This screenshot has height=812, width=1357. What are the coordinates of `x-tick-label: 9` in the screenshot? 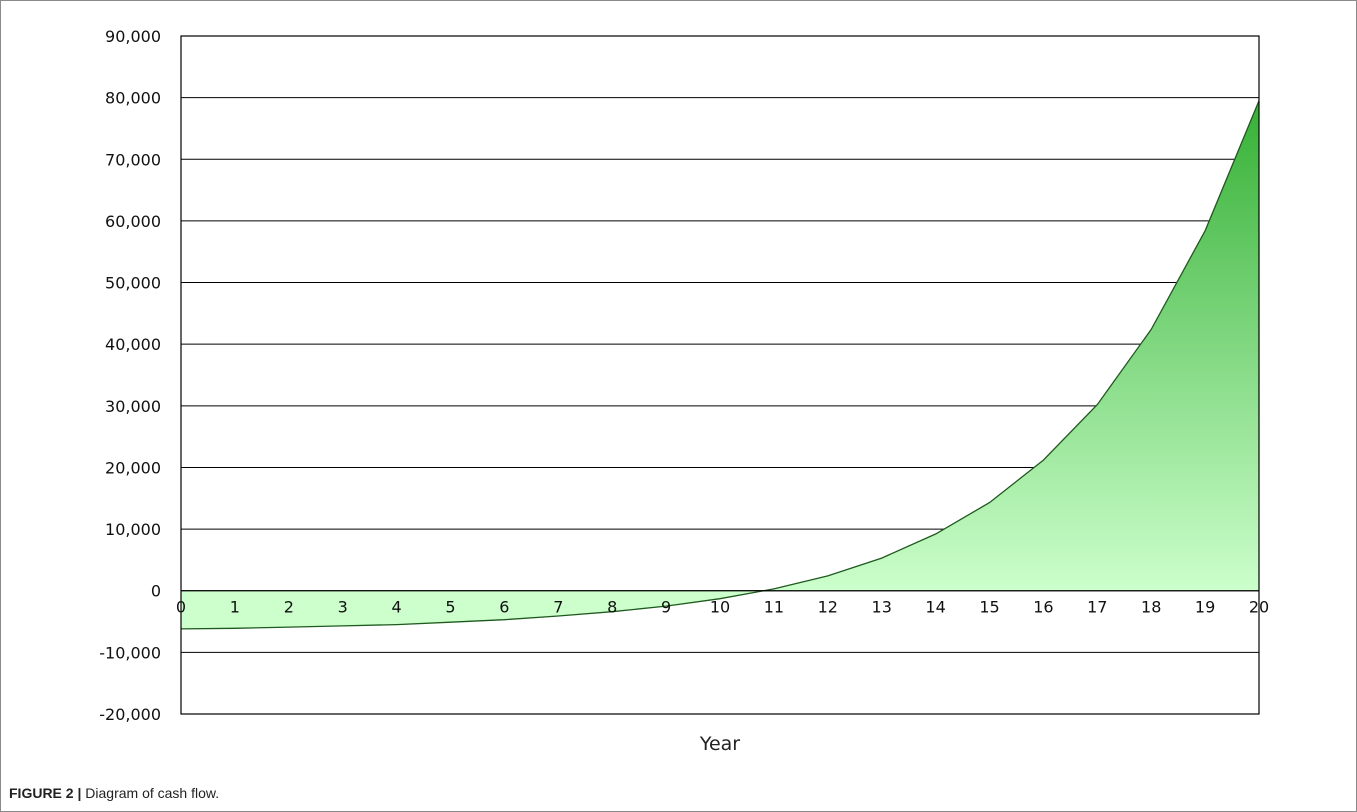 It's located at (666, 607).